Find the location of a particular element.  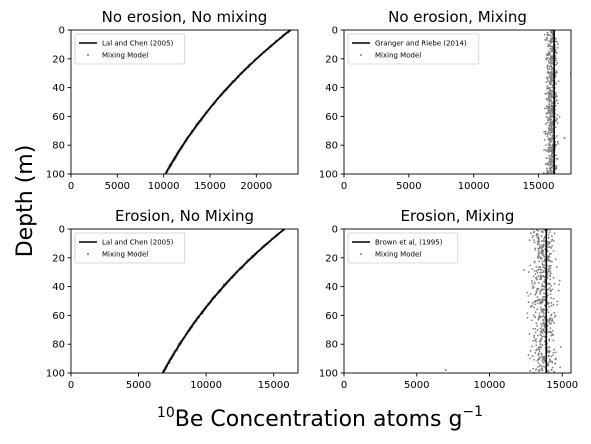

y-tick-label: 100 is located at coordinates (328, 175).